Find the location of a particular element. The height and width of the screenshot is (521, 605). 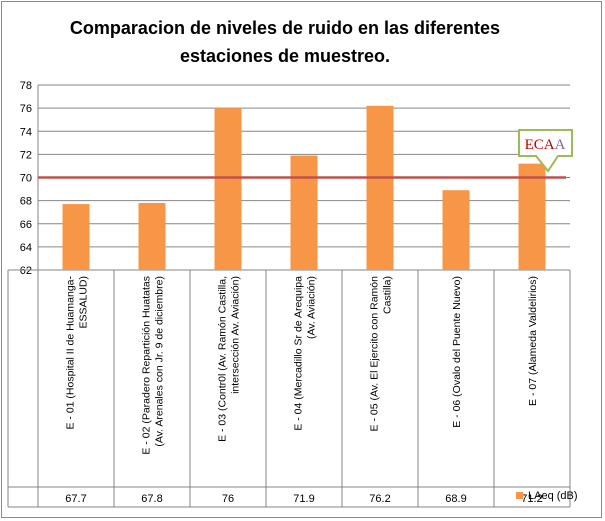

y-tick-label: 66 is located at coordinates (26, 225).